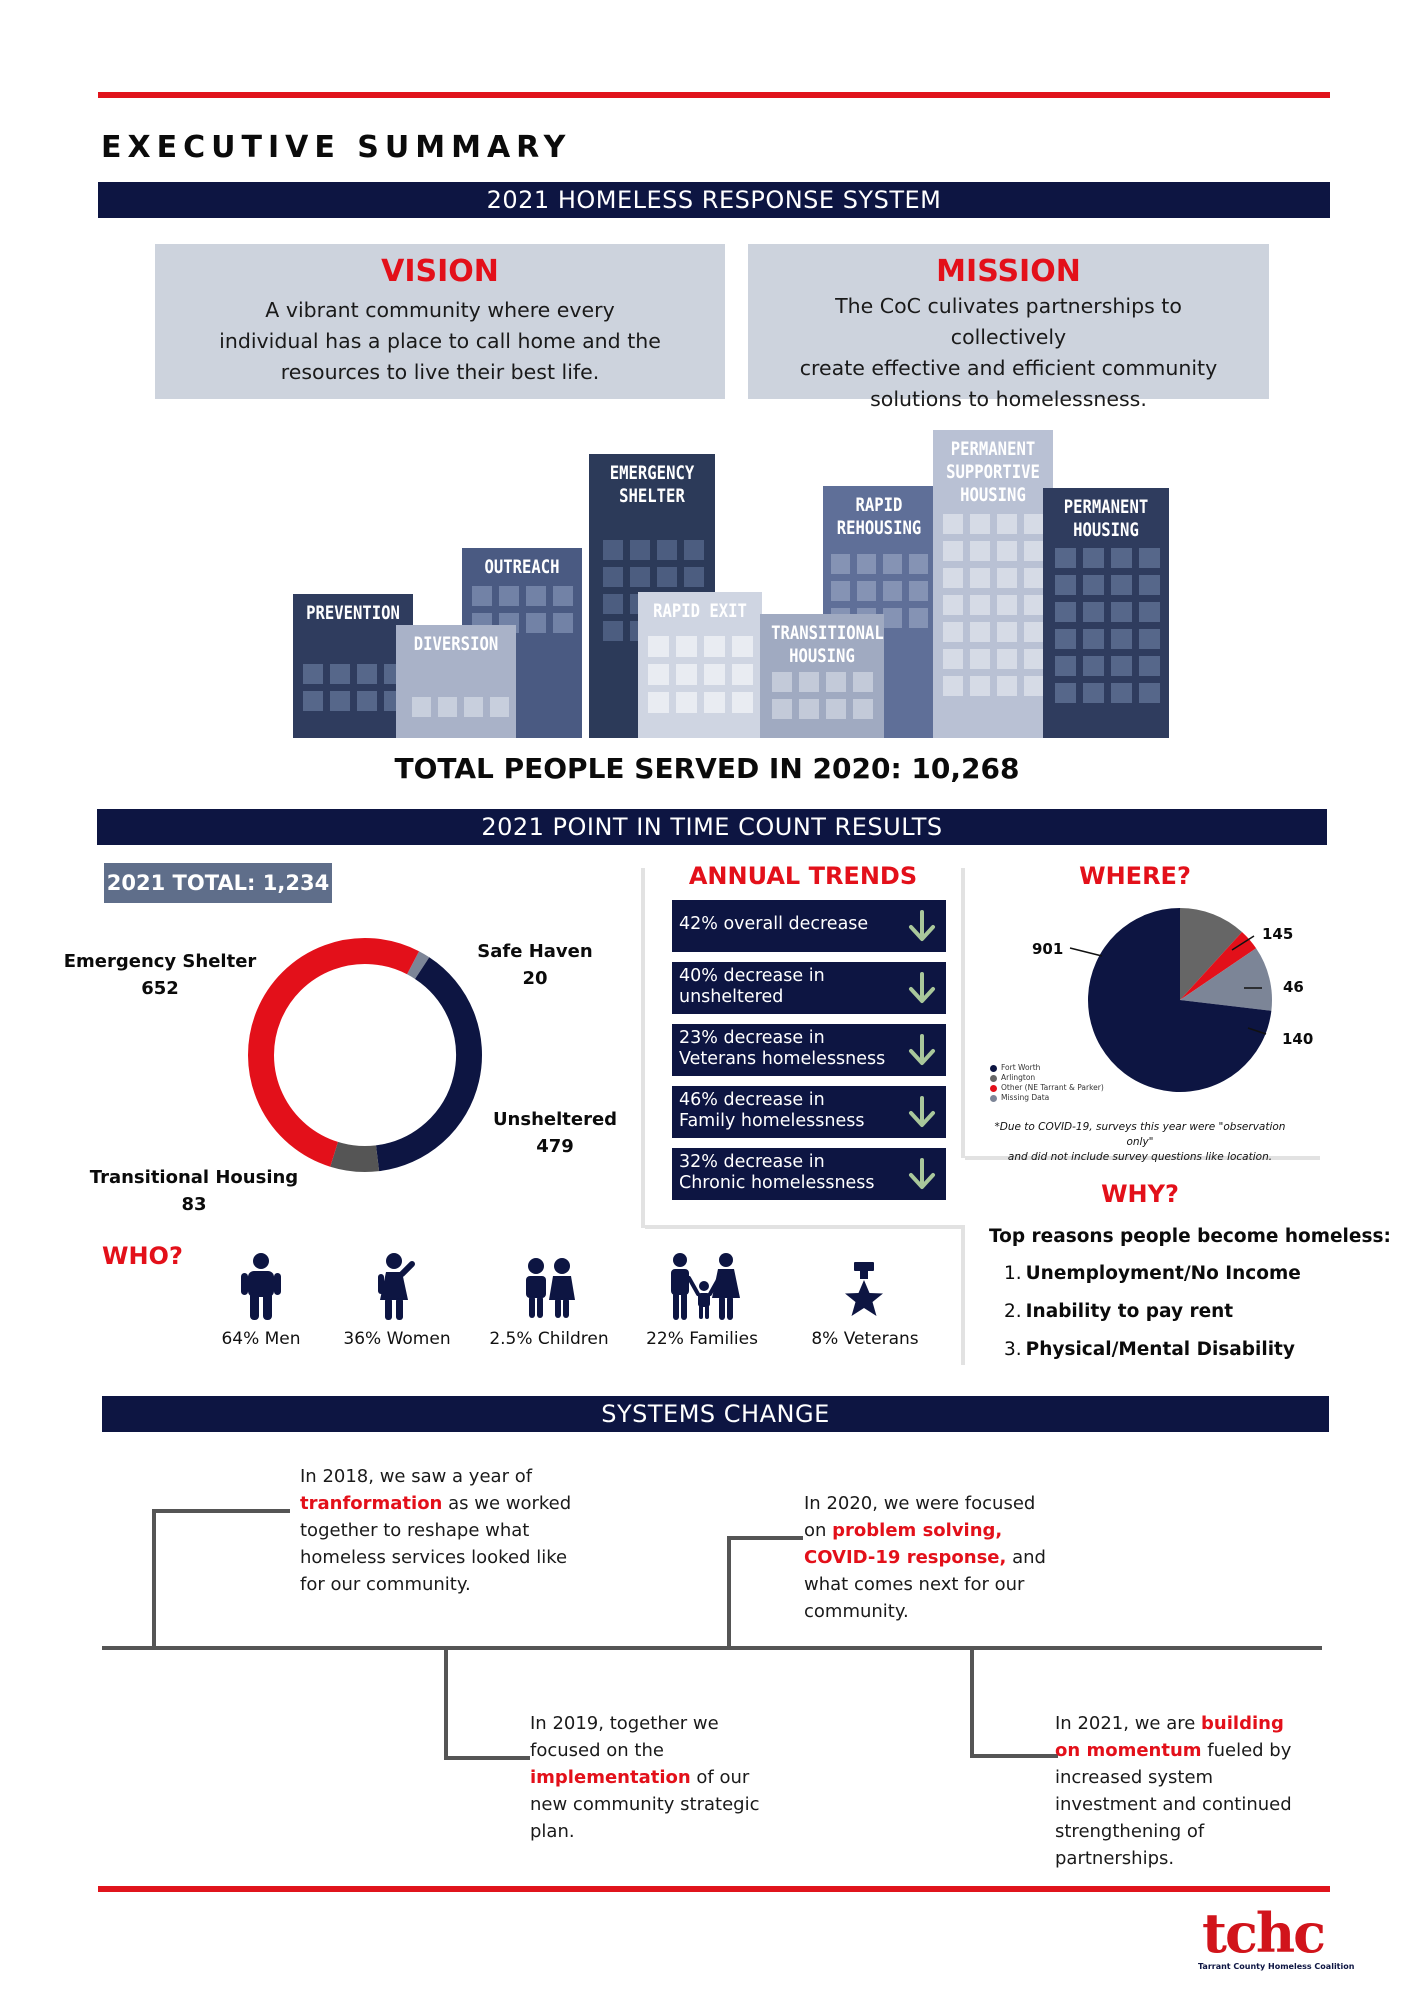 The width and height of the screenshot is (1414, 2000). Describe the element at coordinates (261, 1339) in the screenshot. I see `who-label: 64% Men` at that location.